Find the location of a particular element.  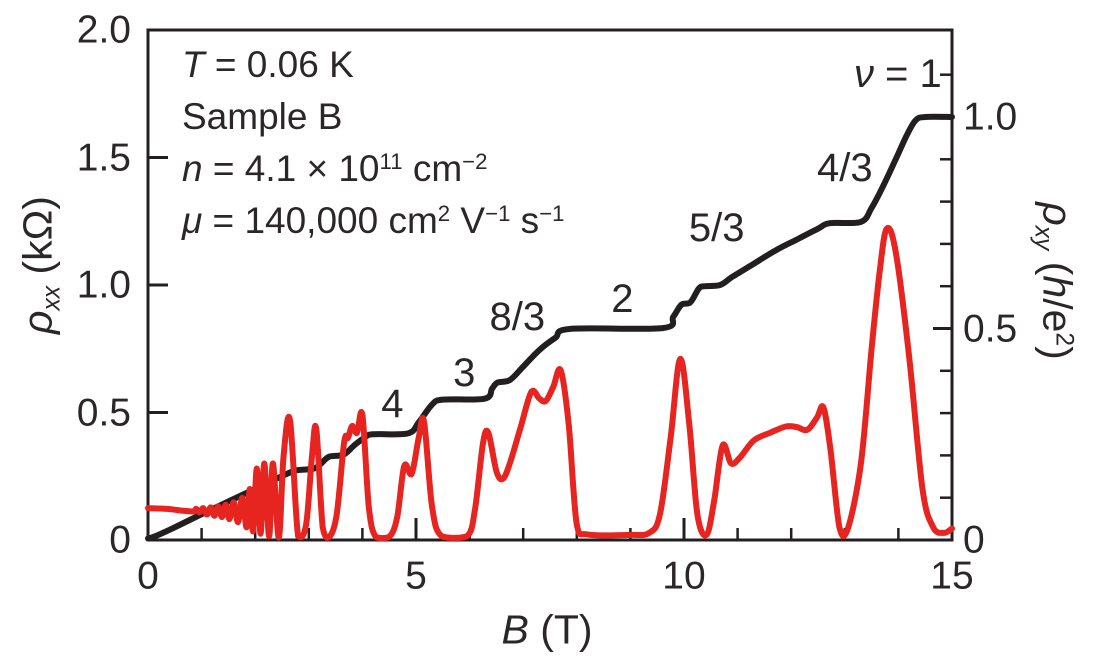

x-tick-label-5: 5 is located at coordinates (416, 576).